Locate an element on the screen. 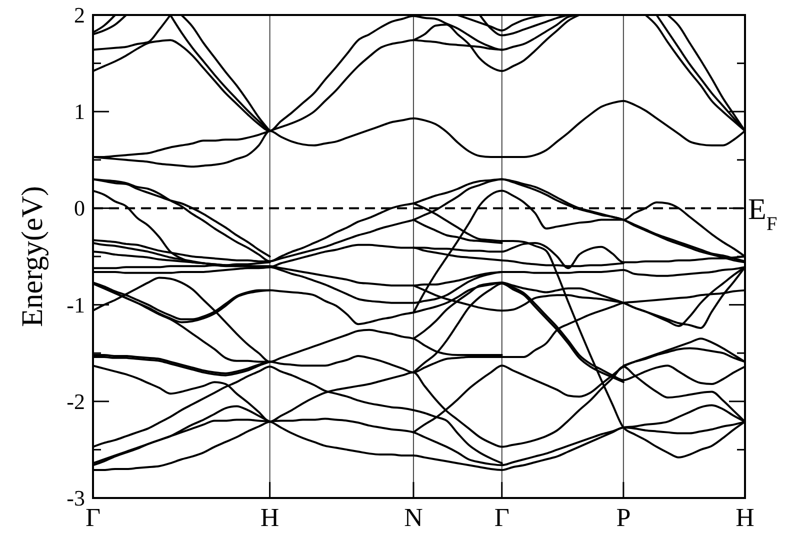 The image size is (792, 546). y-tick-label: 2 is located at coordinates (79, 15).